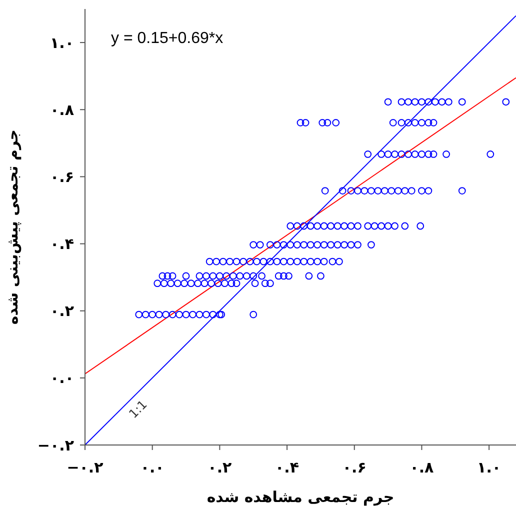  Describe the element at coordinates (55, 445) in the screenshot. I see `y-tick-label: −۰.۲` at that location.